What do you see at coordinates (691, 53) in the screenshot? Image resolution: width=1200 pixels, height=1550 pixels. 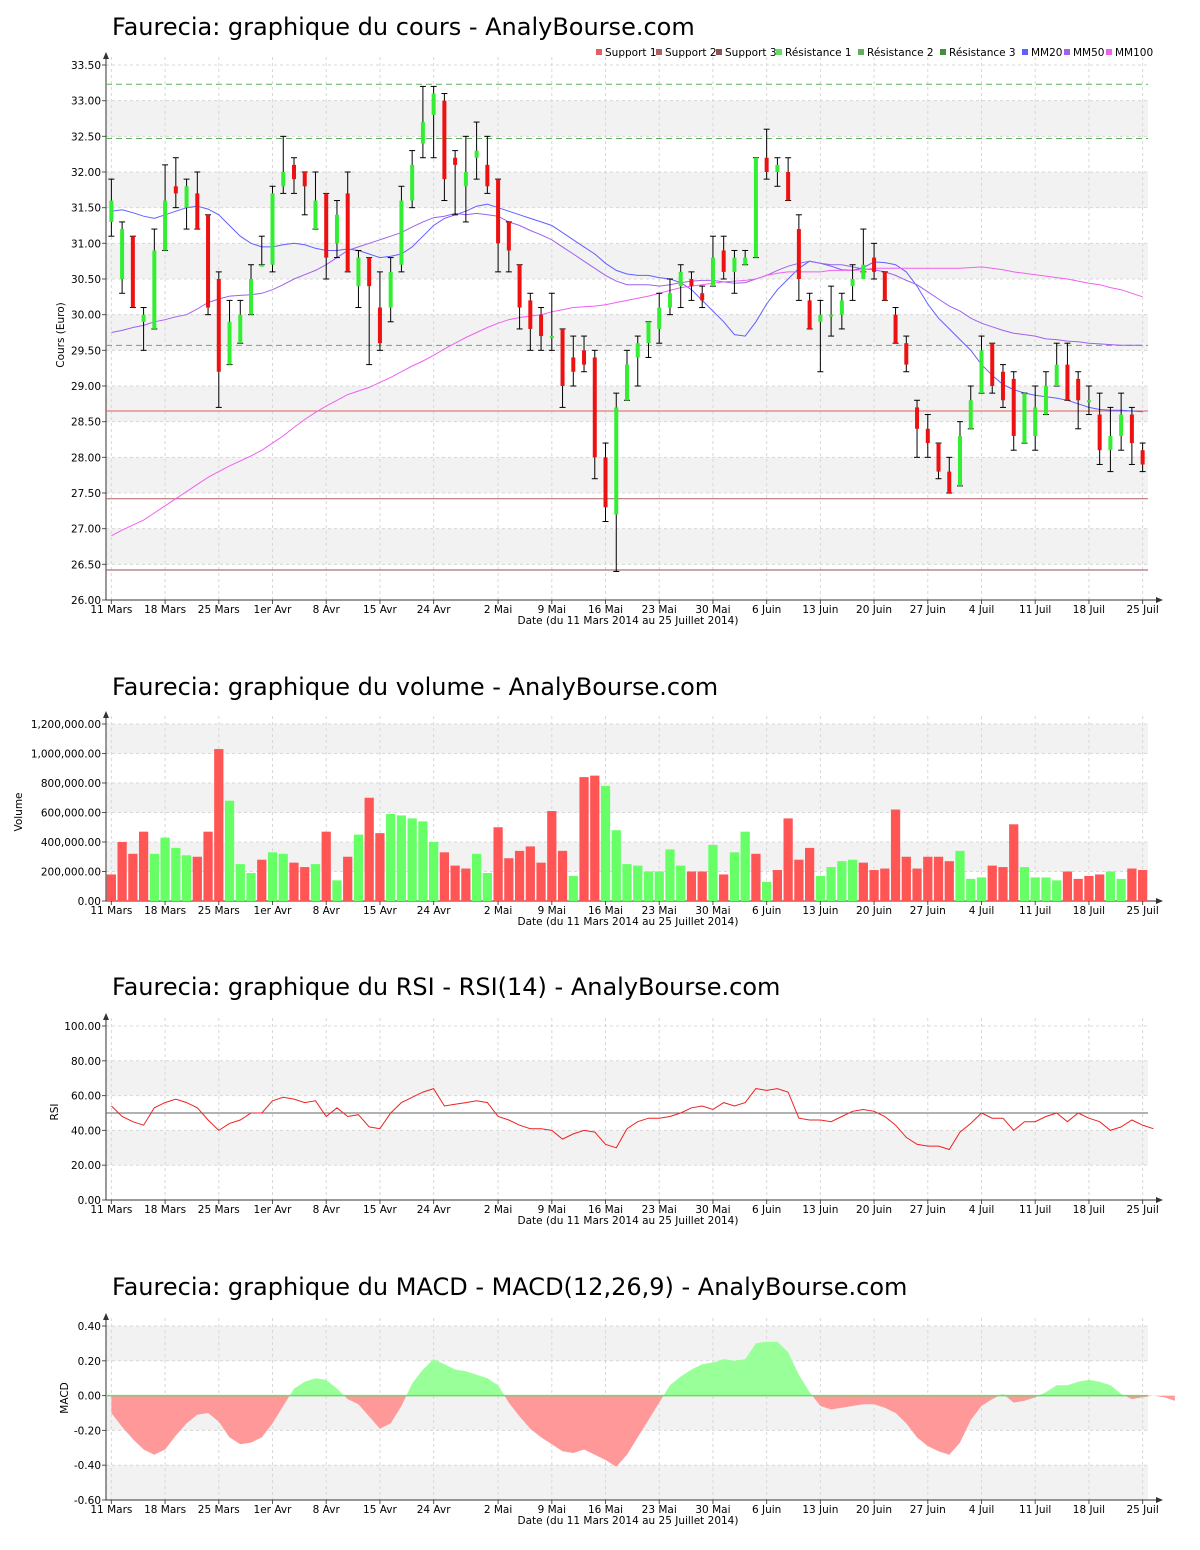 I see `legend-label: Support 2` at bounding box center [691, 53].